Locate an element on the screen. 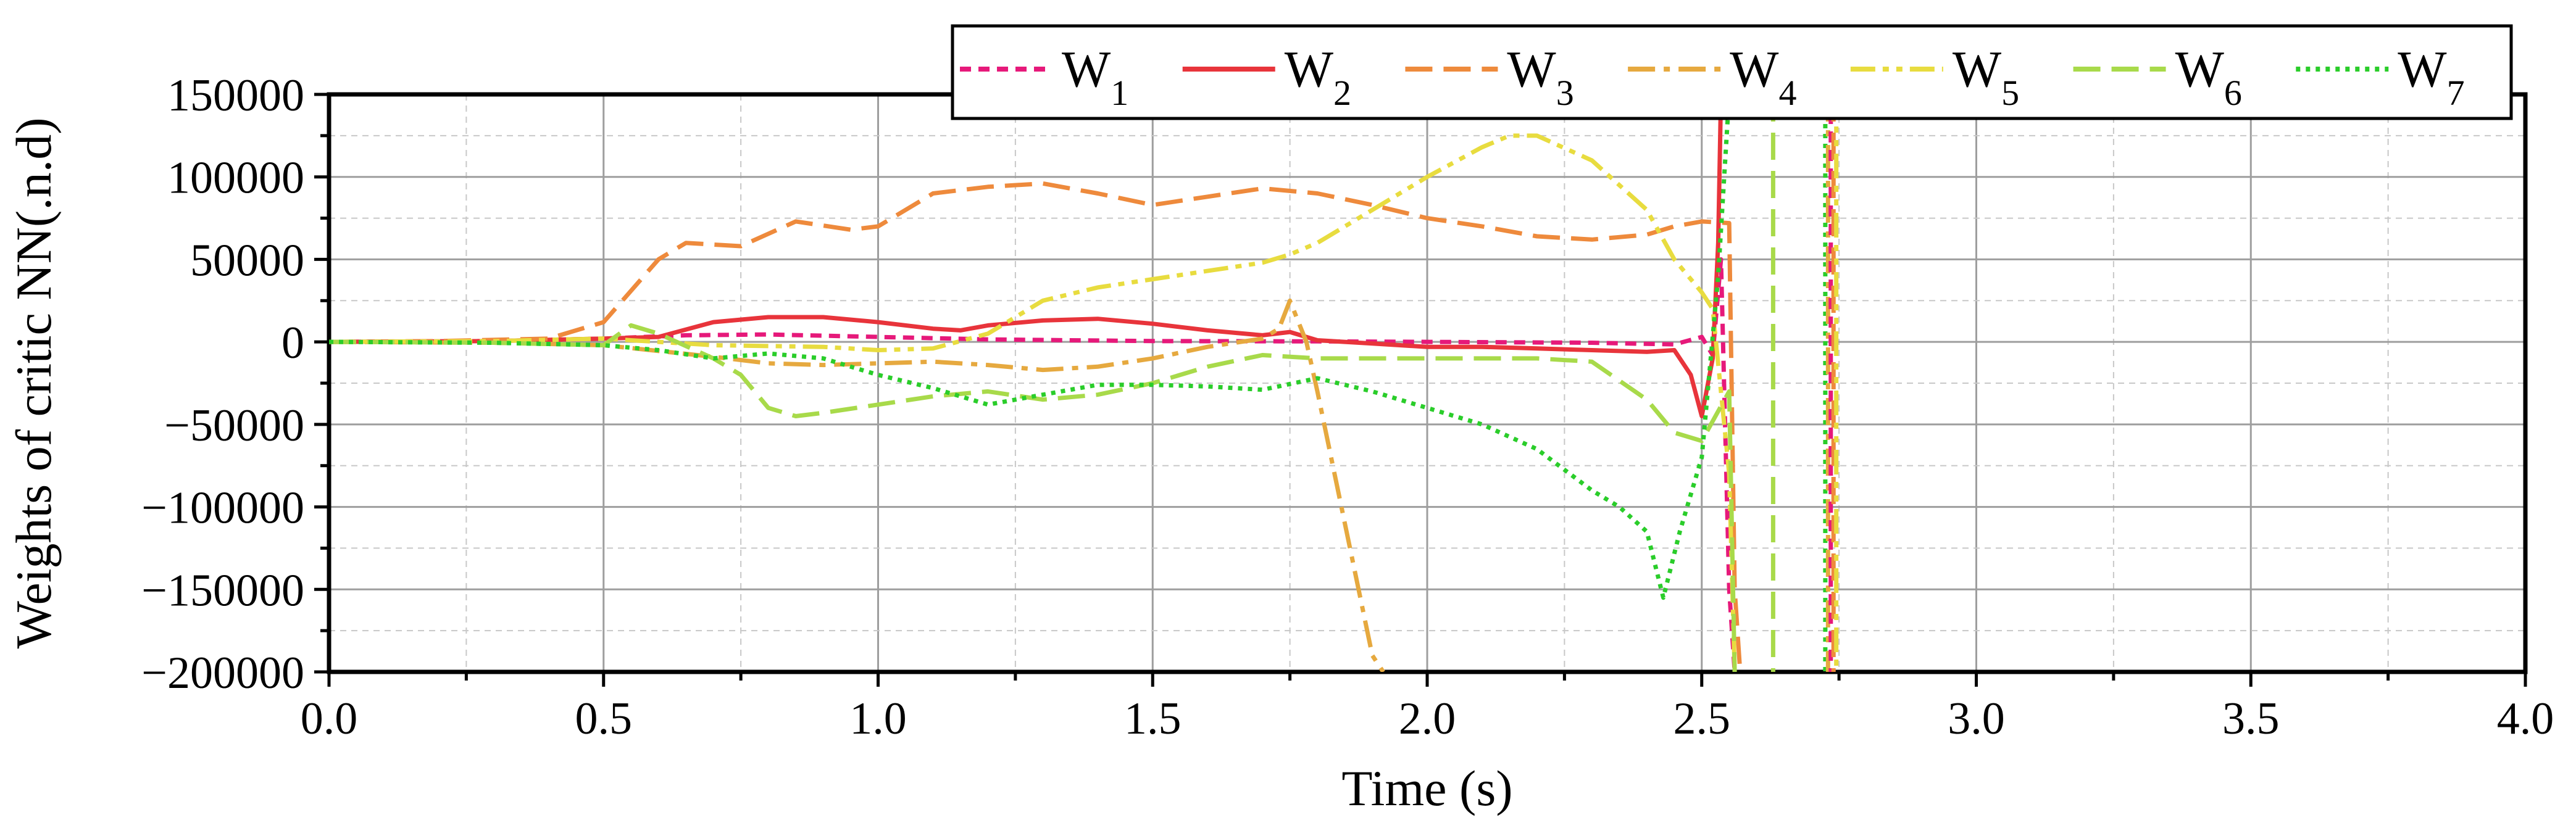 This screenshot has width=2576, height=828. y-axis-label: Weights of critic NN(.n.d) is located at coordinates (34, 384).